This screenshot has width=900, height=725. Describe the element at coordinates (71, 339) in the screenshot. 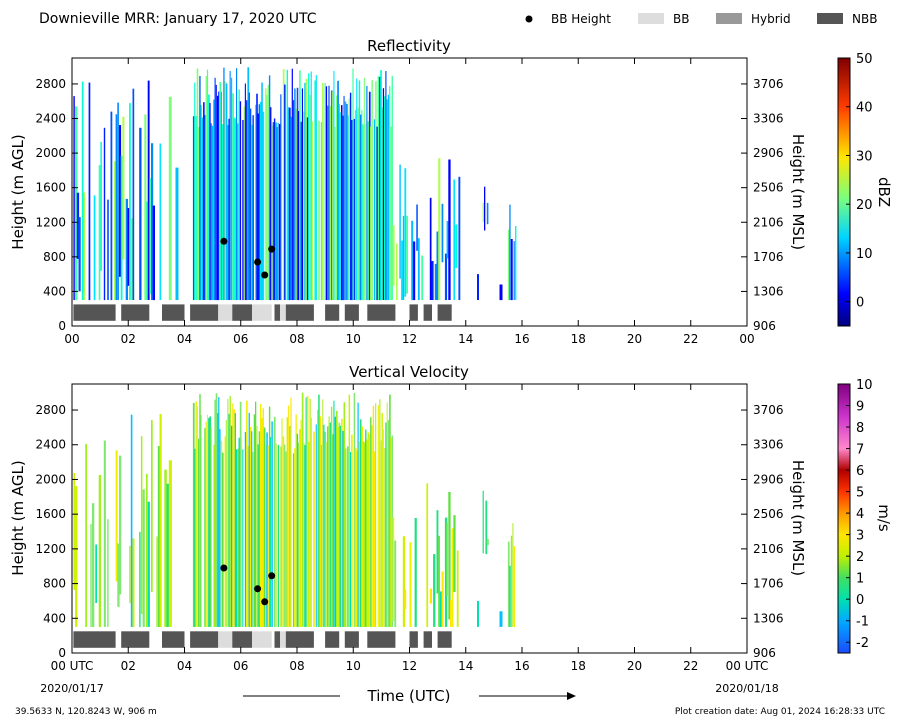

I see `x-tick-label: 00` at that location.